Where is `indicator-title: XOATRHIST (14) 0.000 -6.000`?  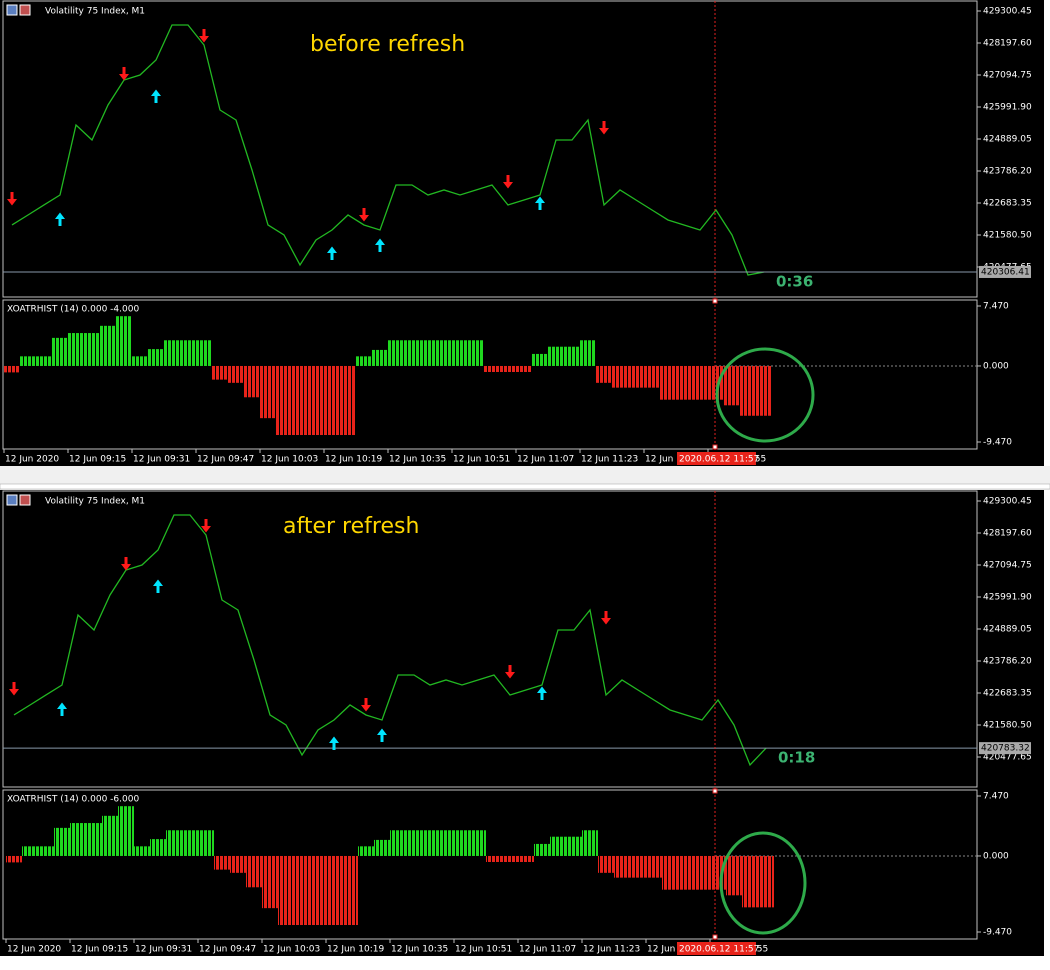 indicator-title: XOATRHIST (14) 0.000 -6.000 is located at coordinates (73, 800).